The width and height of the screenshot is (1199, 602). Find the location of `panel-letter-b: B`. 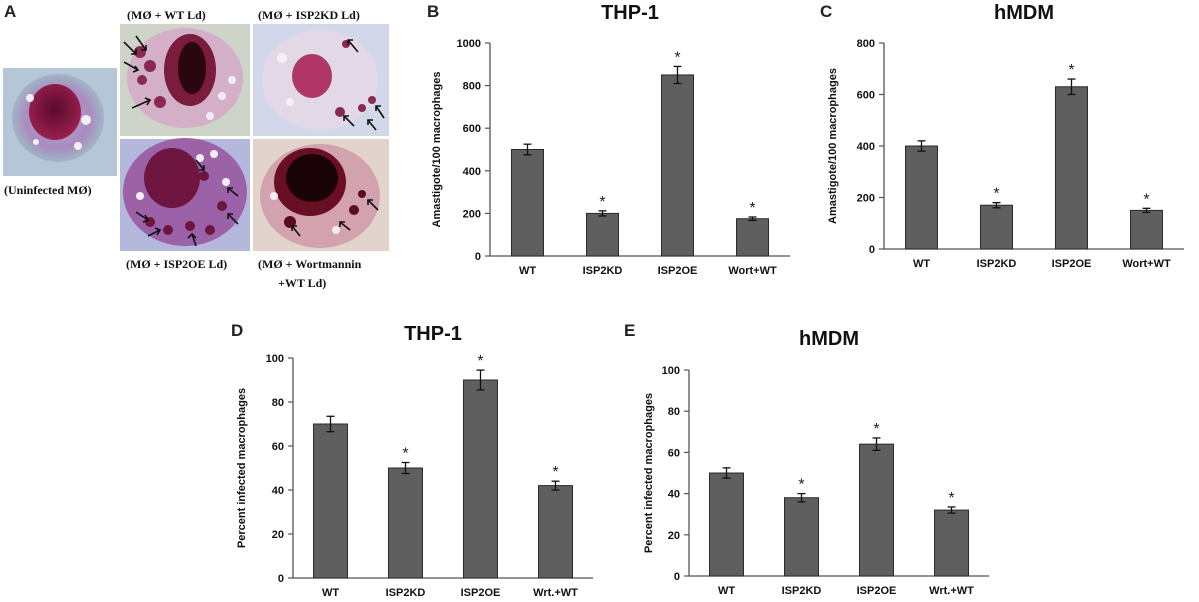

panel-letter-b: B is located at coordinates (433, 11).